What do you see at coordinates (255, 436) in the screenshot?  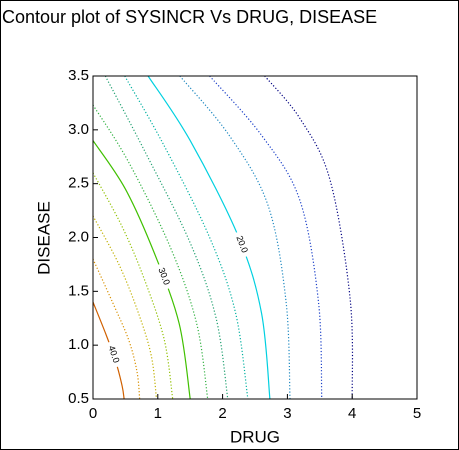 I see `x-axis-label: DRUG` at bounding box center [255, 436].